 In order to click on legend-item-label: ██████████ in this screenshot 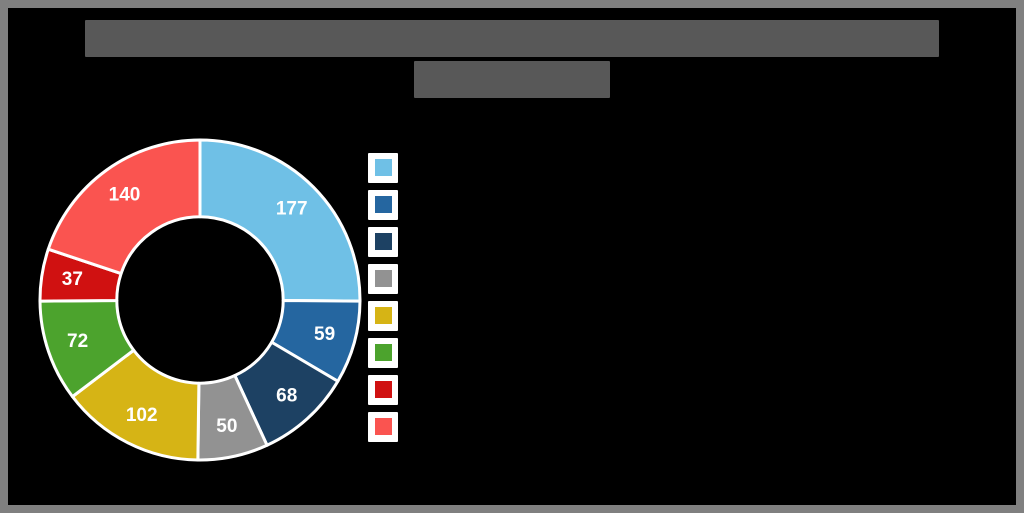, I will do `click(462, 241)`.